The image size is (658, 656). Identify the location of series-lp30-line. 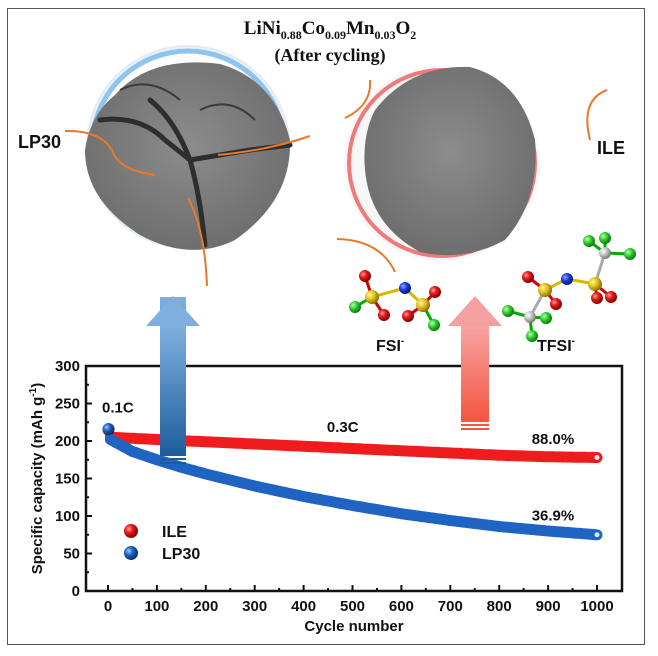
(353, 487).